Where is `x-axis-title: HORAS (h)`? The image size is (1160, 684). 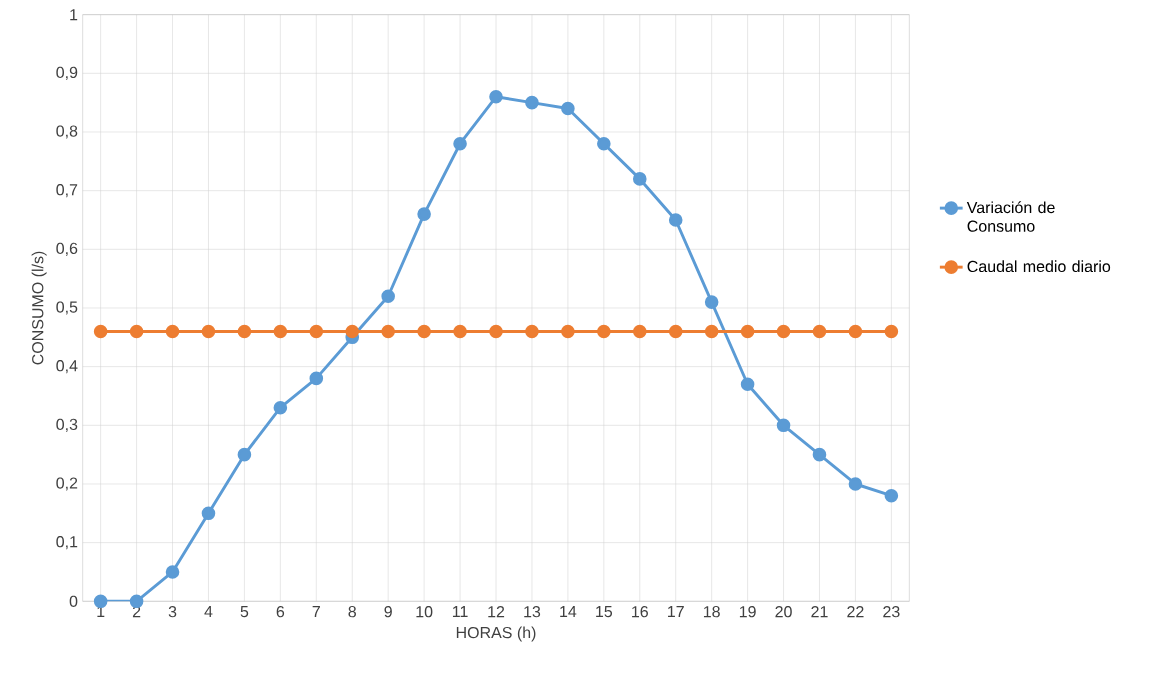 x-axis-title: HORAS (h) is located at coordinates (496, 634).